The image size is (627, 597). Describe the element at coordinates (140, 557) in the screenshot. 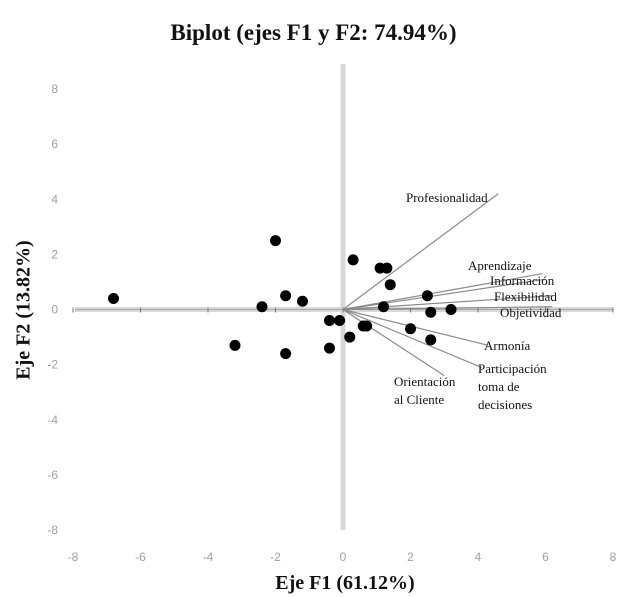

I see `x-tick-label: -6` at that location.